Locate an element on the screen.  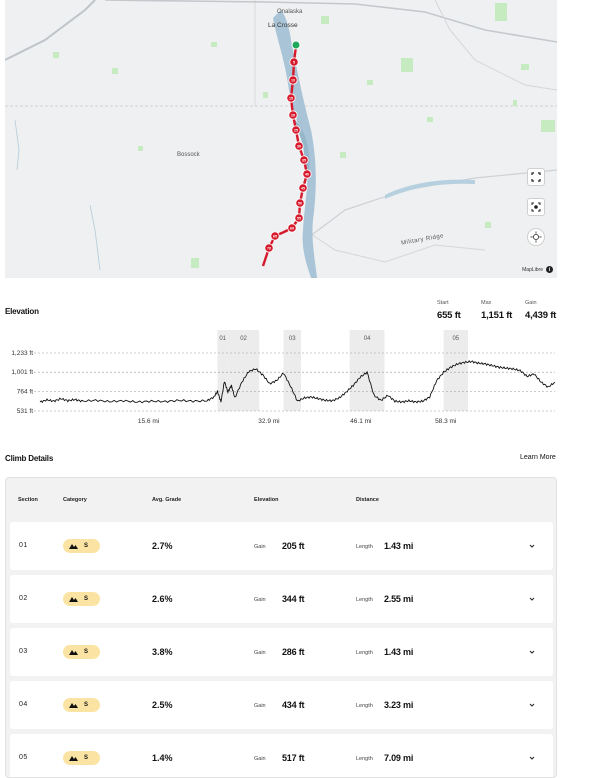
learn-more-link: Learn More is located at coordinates (538, 457).